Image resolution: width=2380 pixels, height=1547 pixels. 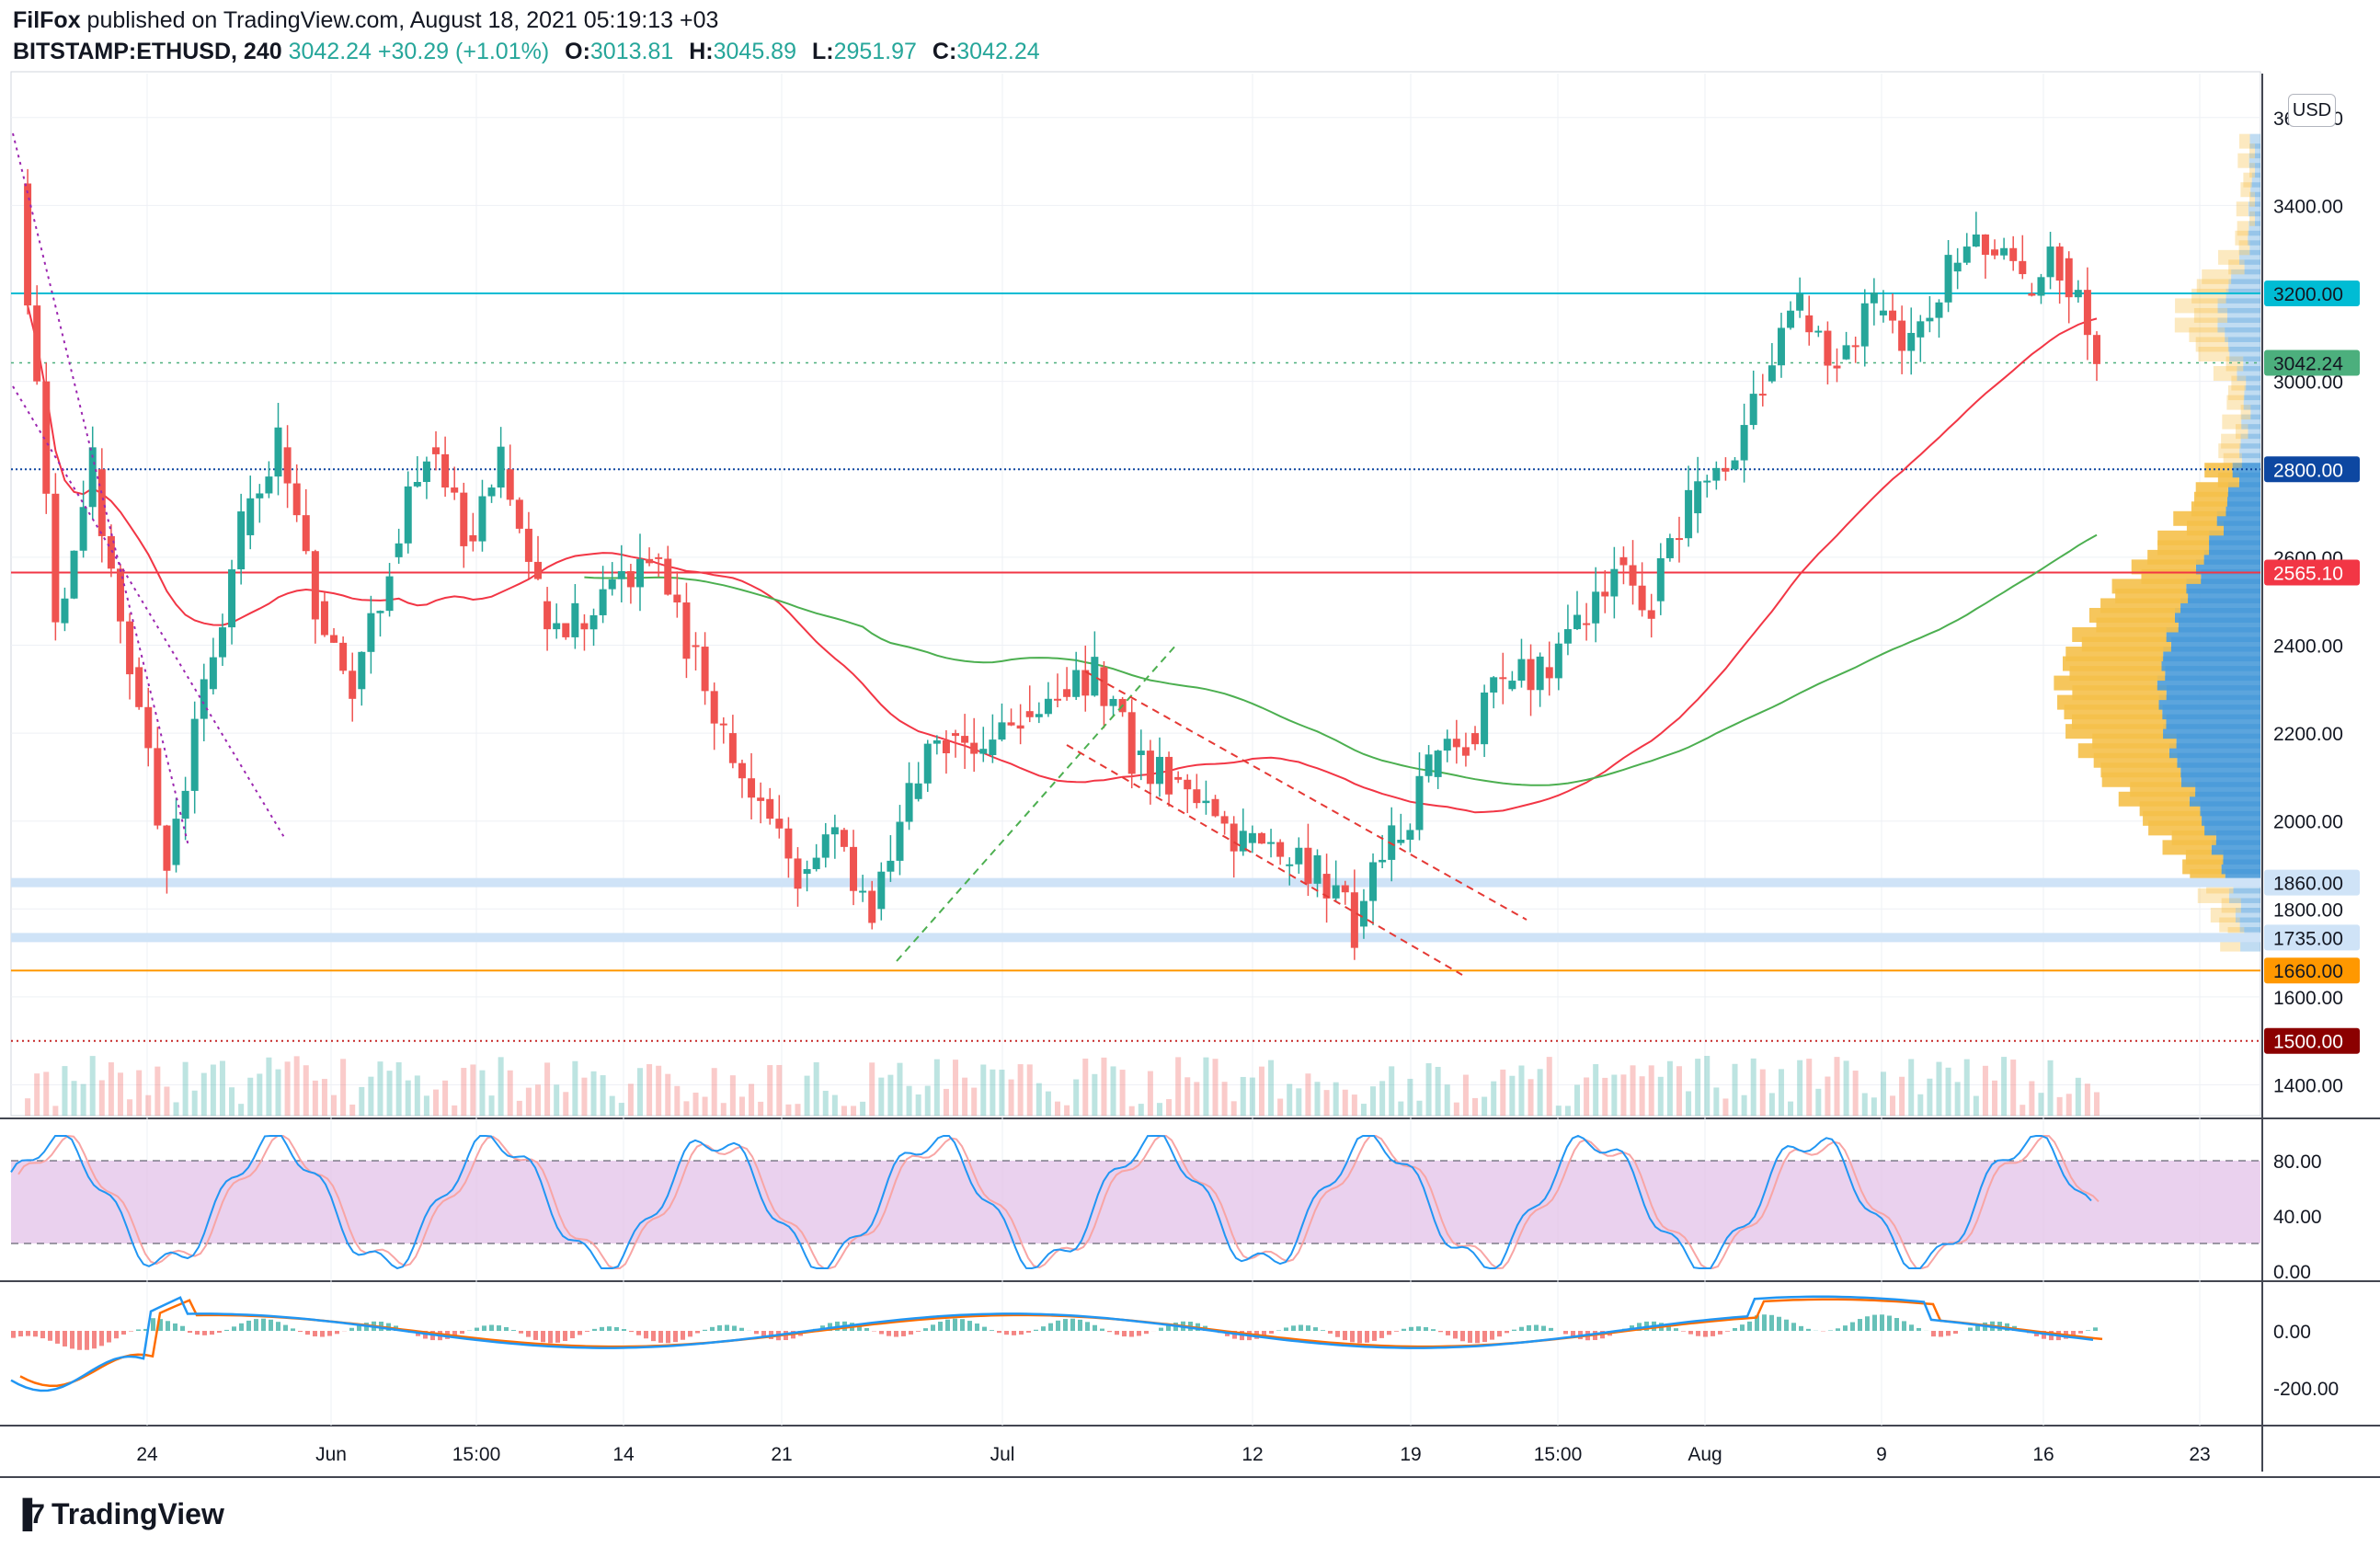 What do you see at coordinates (118, 1514) in the screenshot?
I see `tradingview-brand: ▐7 TradingView` at bounding box center [118, 1514].